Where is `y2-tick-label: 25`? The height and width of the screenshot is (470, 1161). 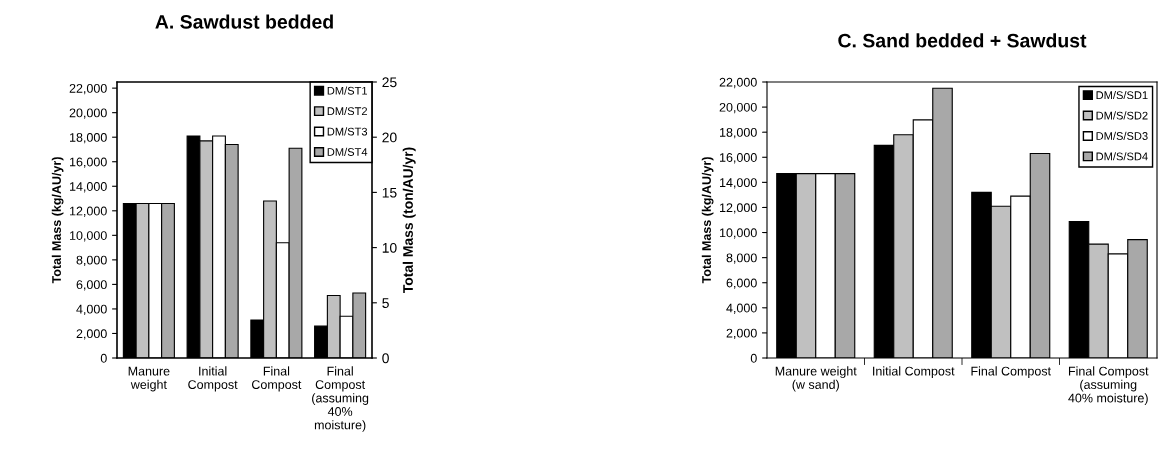
y2-tick-label: 25 is located at coordinates (389, 82).